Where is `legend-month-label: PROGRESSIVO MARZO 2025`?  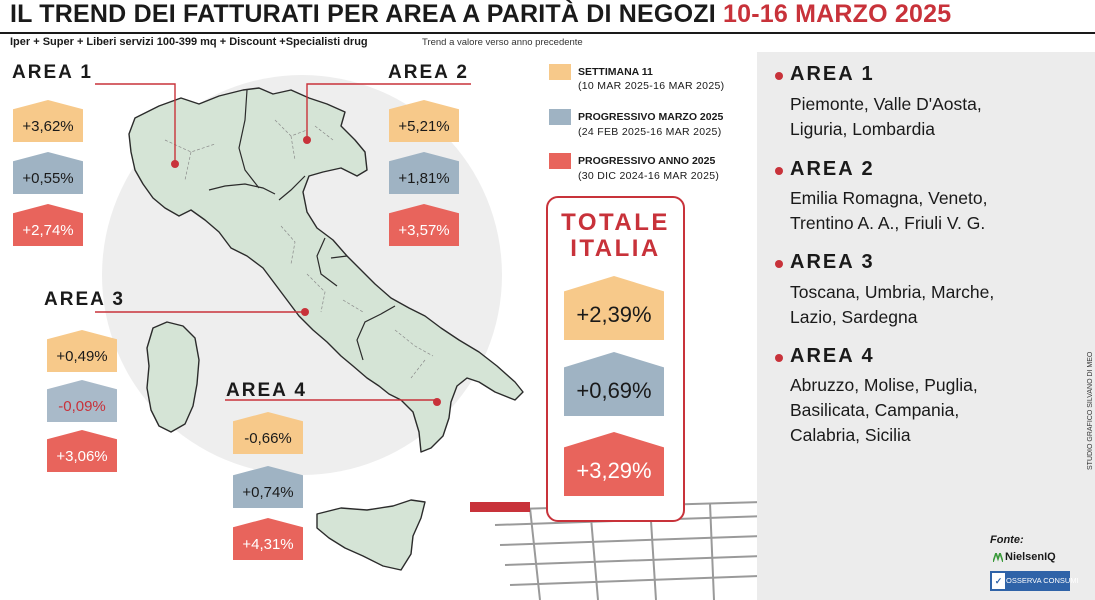 legend-month-label: PROGRESSIVO MARZO 2025 is located at coordinates (651, 117).